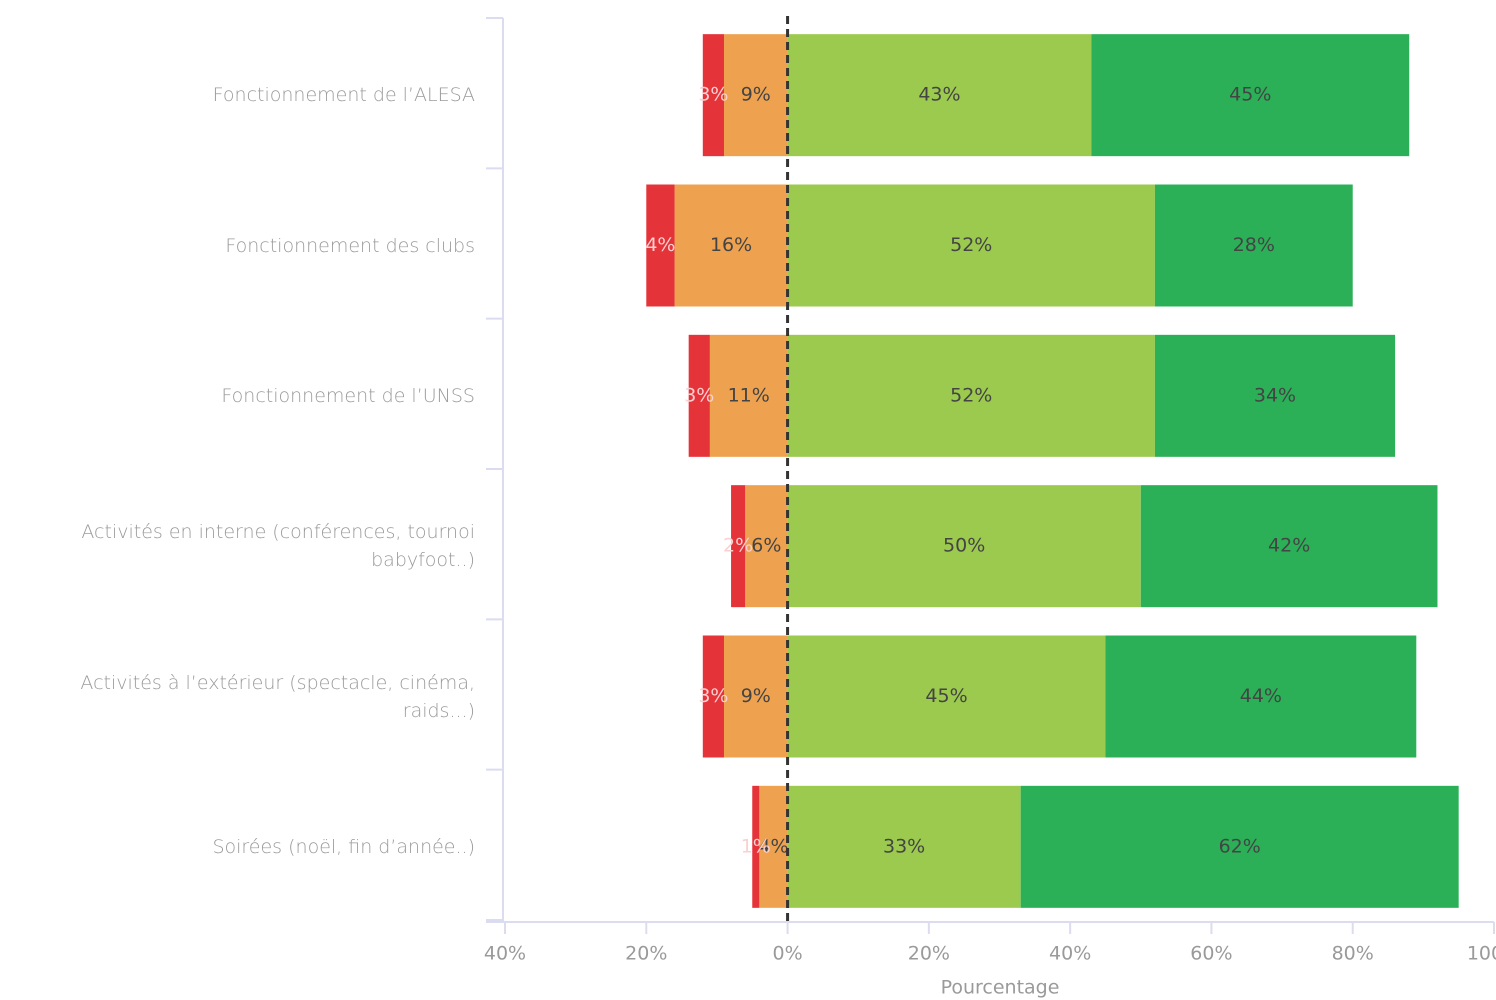  I want to click on value-label: 16%, so click(731, 245).